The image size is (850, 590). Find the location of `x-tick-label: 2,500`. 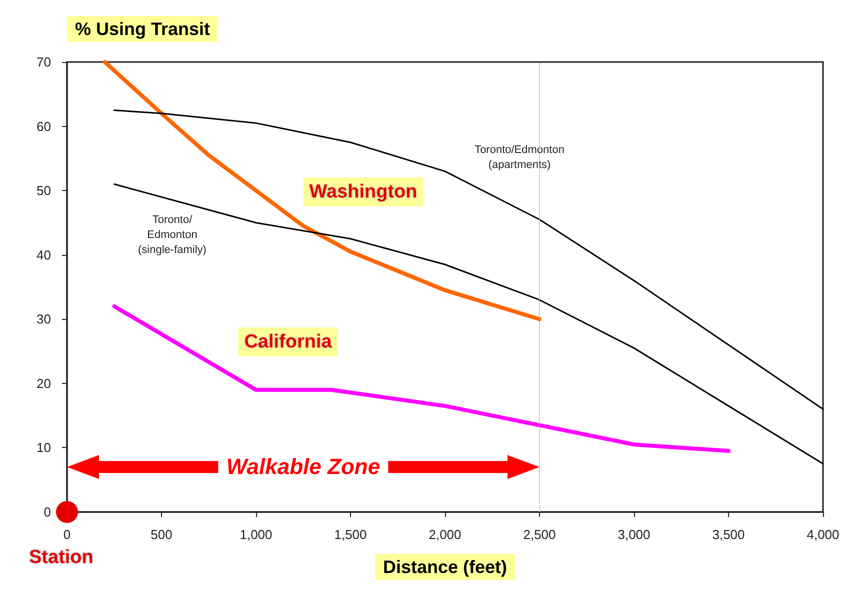

x-tick-label: 2,500 is located at coordinates (539, 534).